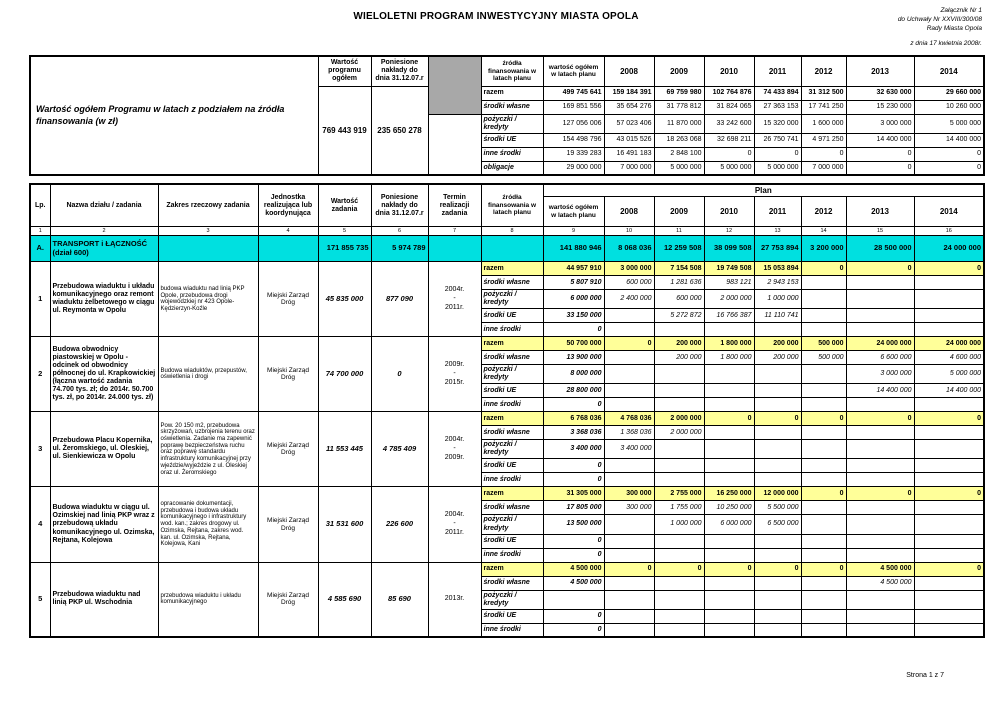  What do you see at coordinates (573, 249) in the screenshot?
I see `section-plan-total: 141 880 946` at bounding box center [573, 249].